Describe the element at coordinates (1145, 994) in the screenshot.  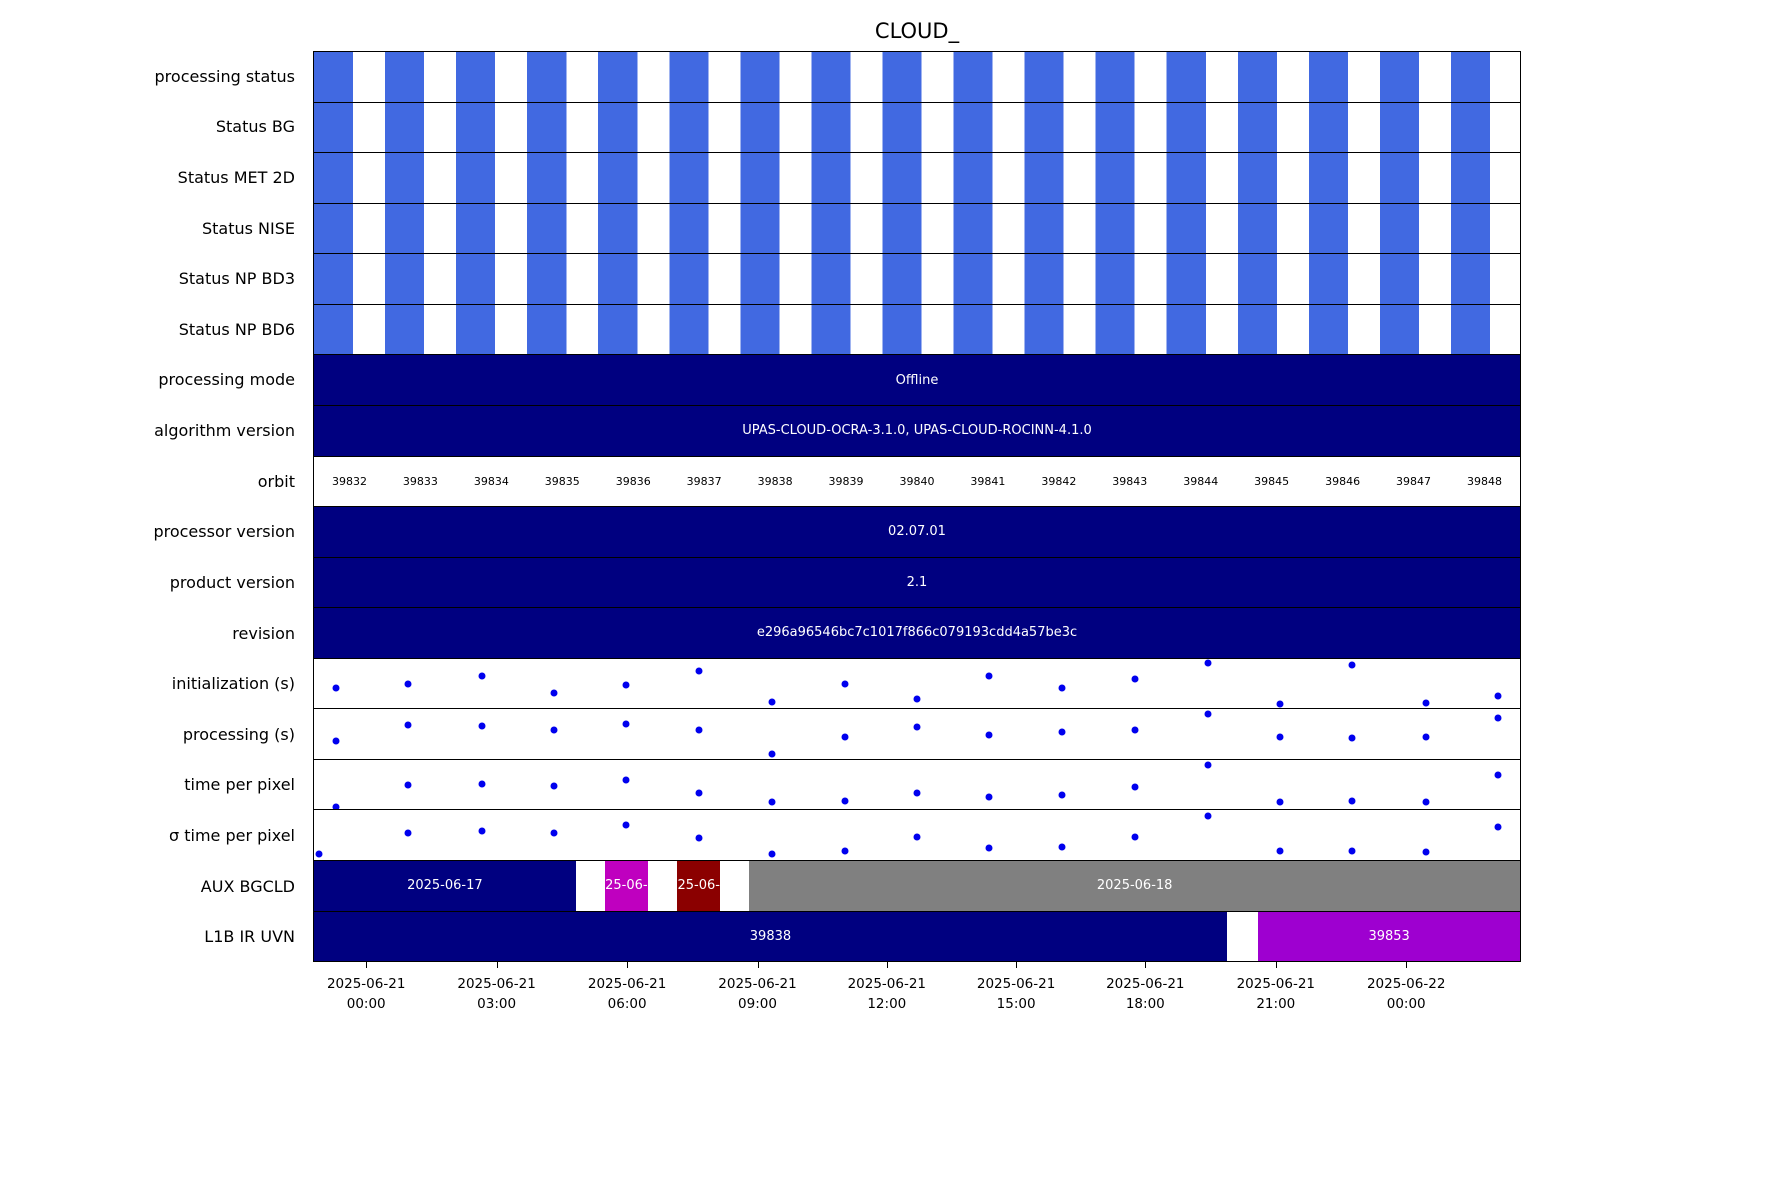
I see `x-tick-label: 2025-06-21 18:00` at that location.